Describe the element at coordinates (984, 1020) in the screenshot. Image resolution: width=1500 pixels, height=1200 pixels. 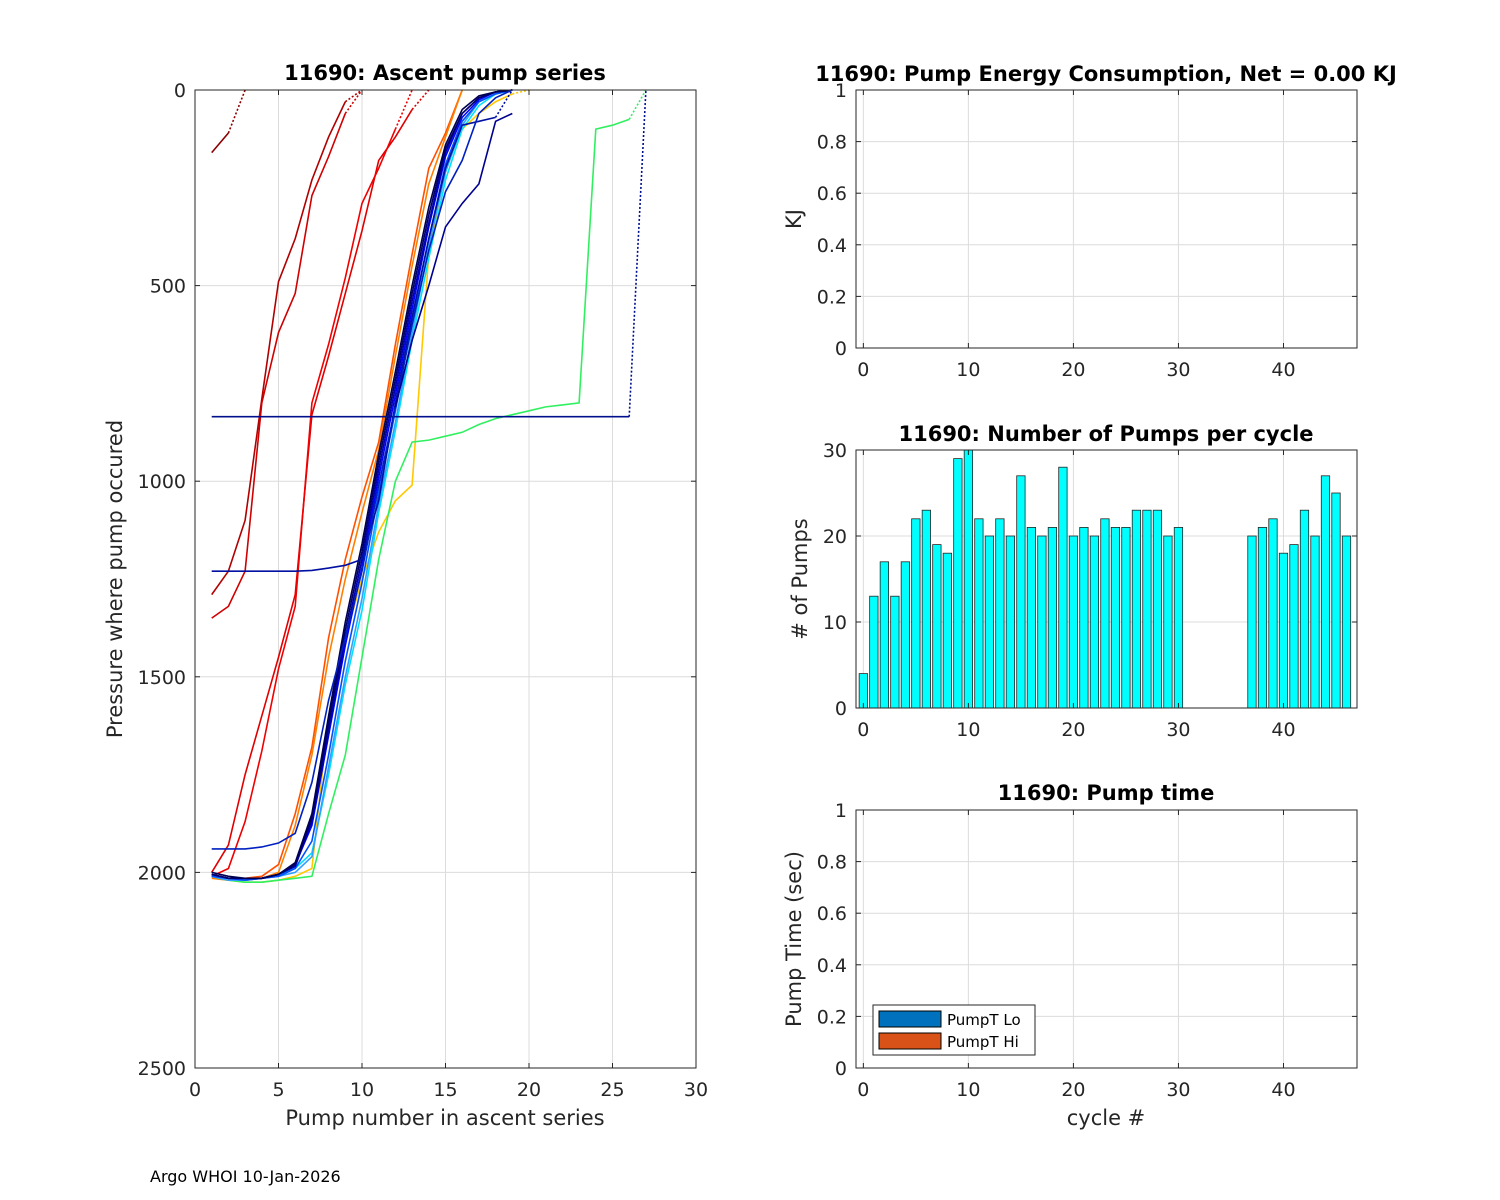
I see `legend-label-lo: PumpT Lo` at that location.